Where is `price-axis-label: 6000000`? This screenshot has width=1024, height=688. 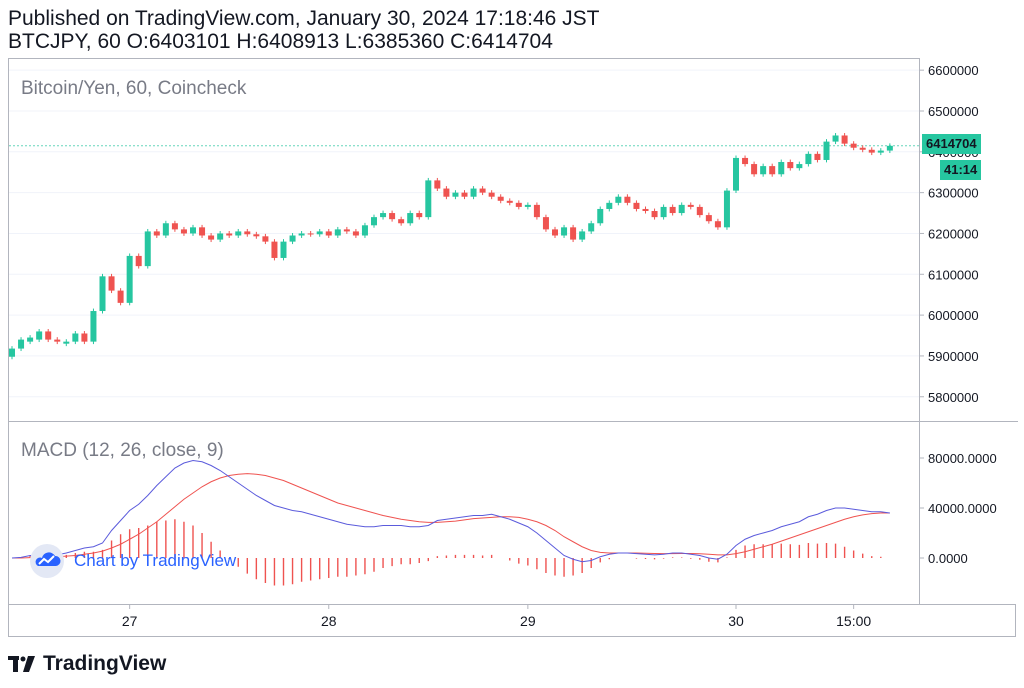 price-axis-label: 6000000 is located at coordinates (953, 315).